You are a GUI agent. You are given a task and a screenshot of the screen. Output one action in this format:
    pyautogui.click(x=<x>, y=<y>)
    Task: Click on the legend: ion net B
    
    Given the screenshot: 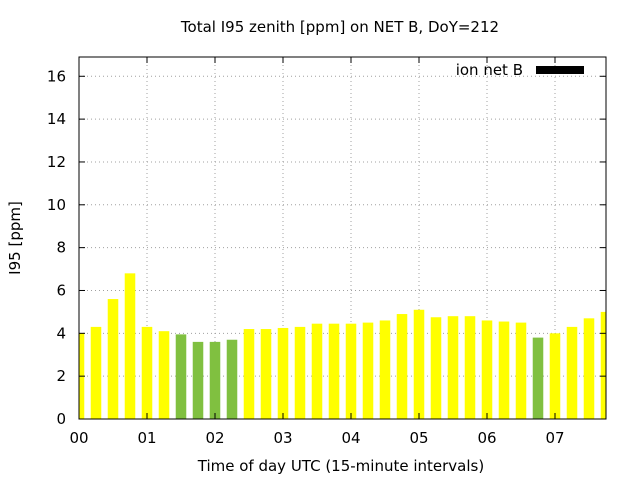 What is the action you would take?
    pyautogui.click(x=520, y=70)
    